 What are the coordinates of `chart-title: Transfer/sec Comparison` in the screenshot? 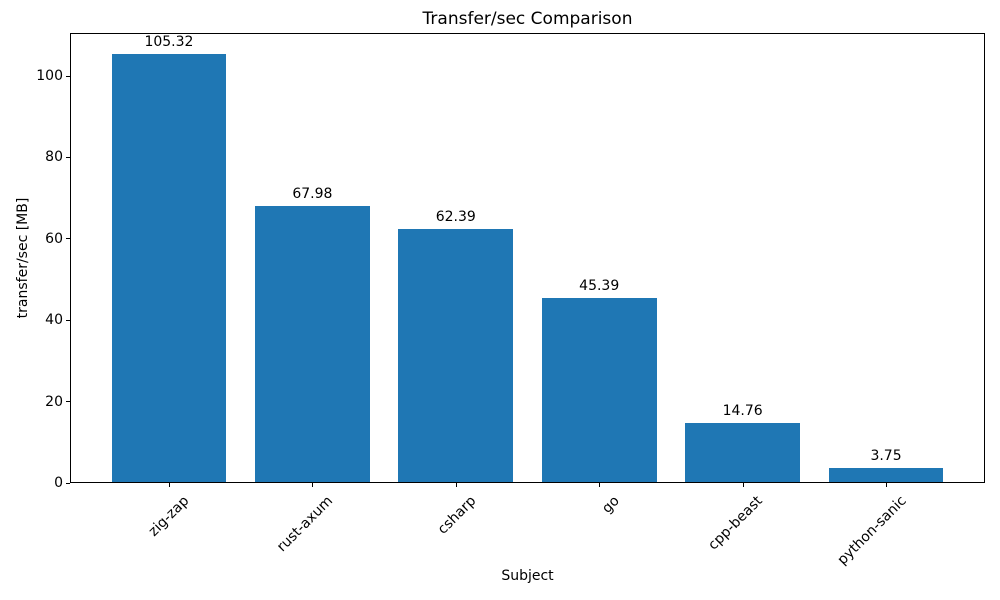 It's located at (527, 19).